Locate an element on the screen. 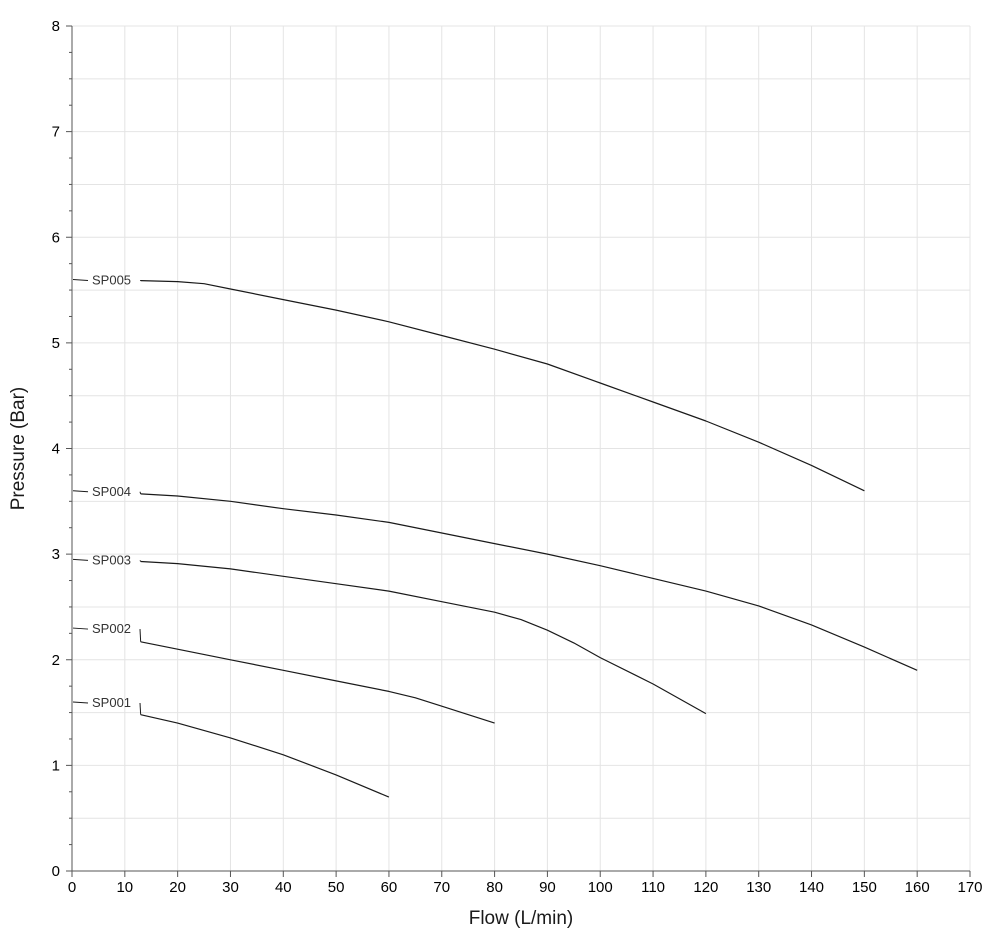 The height and width of the screenshot is (948, 1003). x-tick-label: 80 is located at coordinates (494, 887).